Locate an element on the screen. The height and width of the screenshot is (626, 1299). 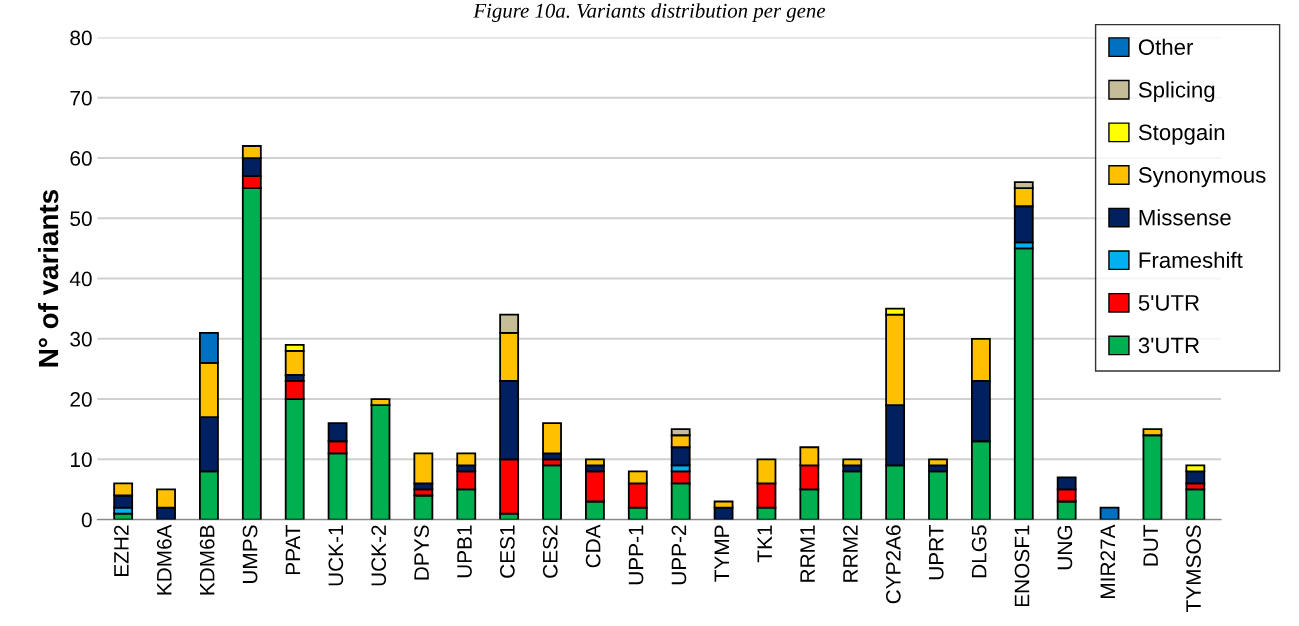
x-tick-label: RRM1 is located at coordinates (807, 553).